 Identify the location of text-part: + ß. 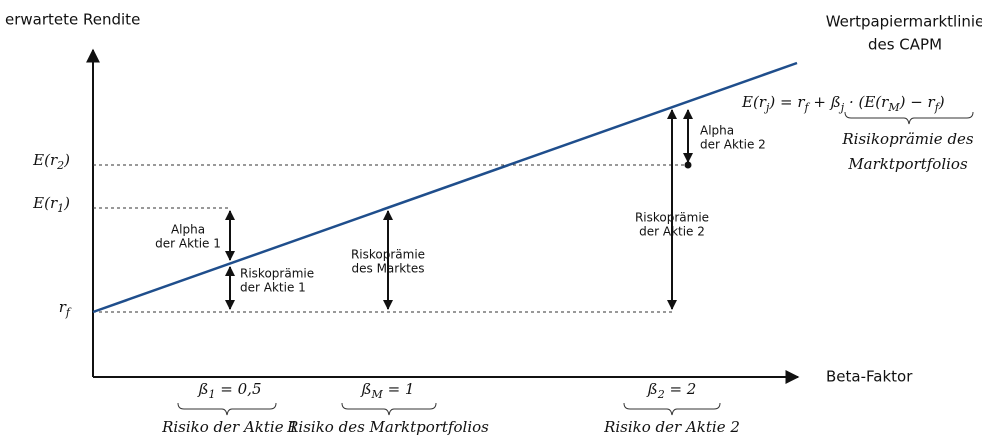
(825, 102).